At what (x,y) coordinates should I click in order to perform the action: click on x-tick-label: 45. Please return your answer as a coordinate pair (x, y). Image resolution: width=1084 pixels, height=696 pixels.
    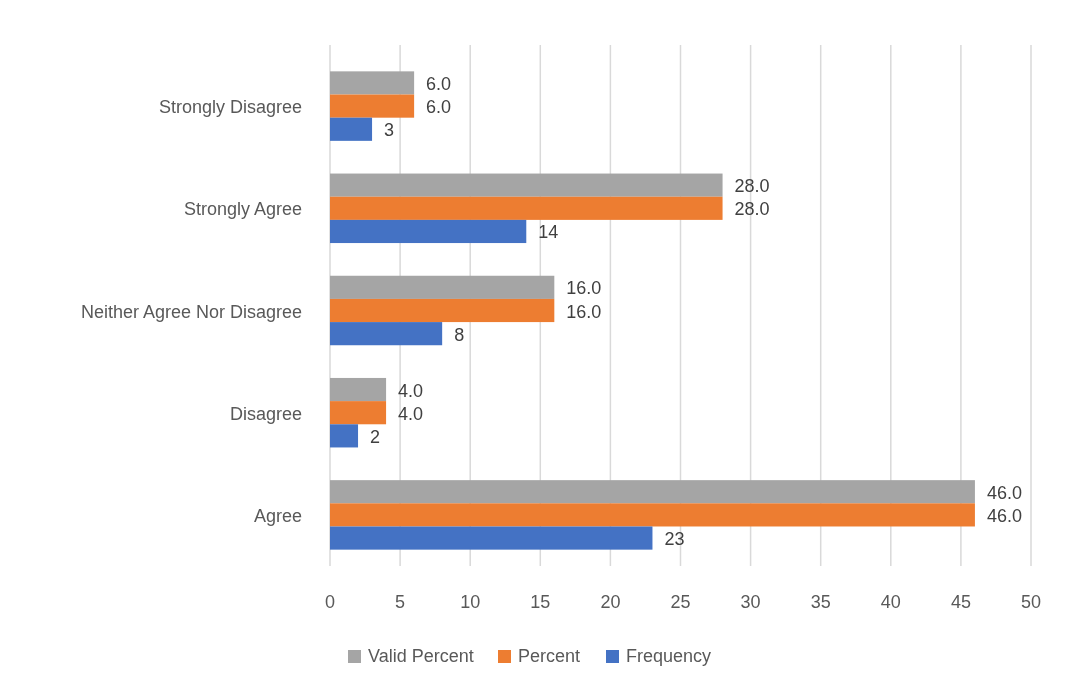
    Looking at the image, I should click on (960, 602).